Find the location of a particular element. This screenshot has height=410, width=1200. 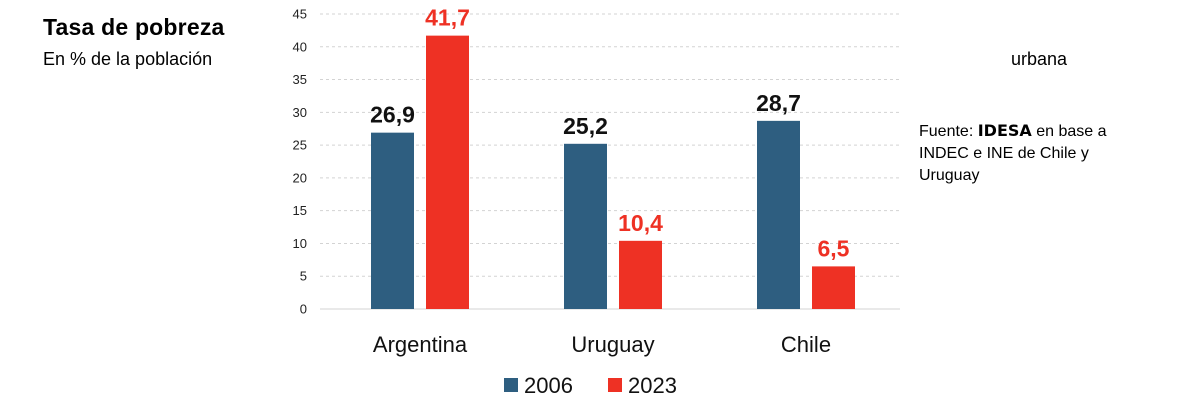

y-tick-label: 0 is located at coordinates (303, 309).